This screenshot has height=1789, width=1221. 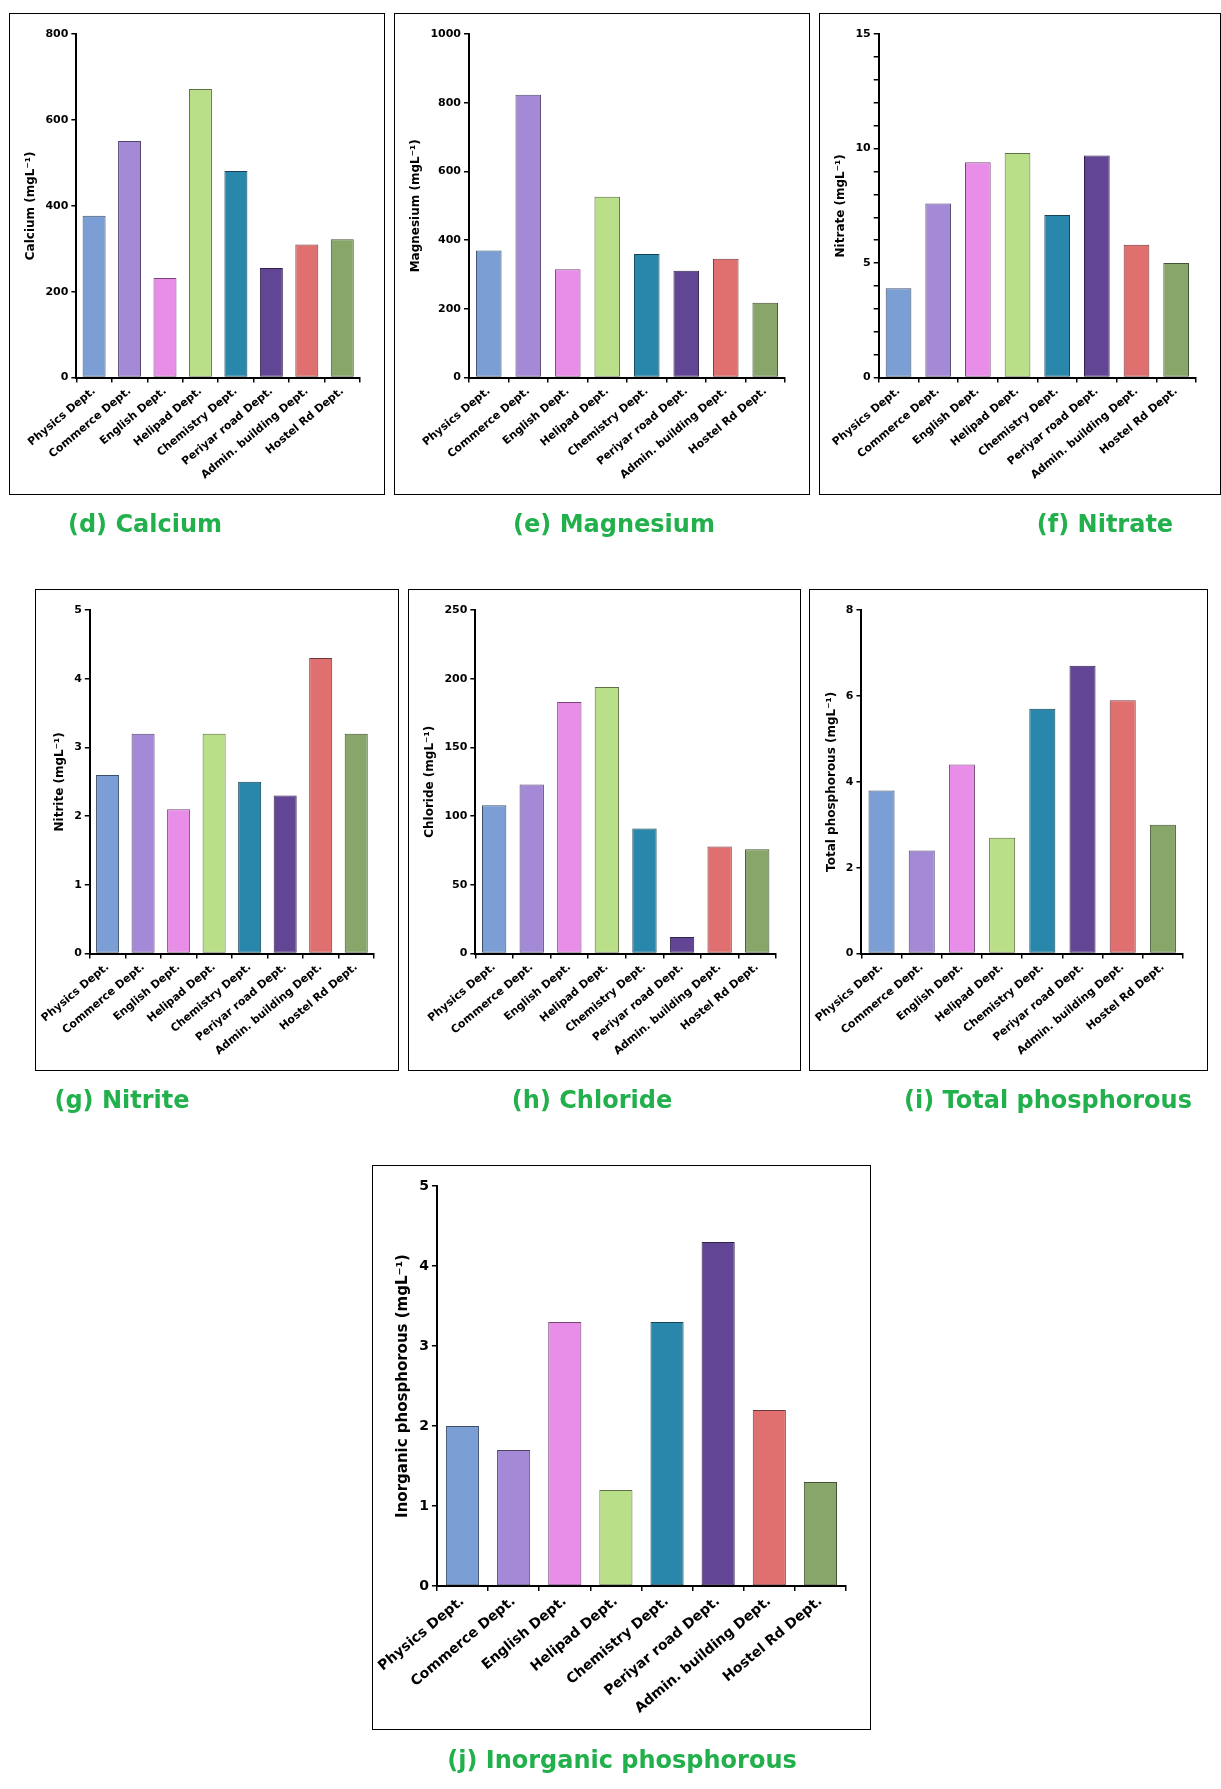 I want to click on y-axis-title: Inorganic phosphorous (mgL⁻¹), so click(x=402, y=1386).